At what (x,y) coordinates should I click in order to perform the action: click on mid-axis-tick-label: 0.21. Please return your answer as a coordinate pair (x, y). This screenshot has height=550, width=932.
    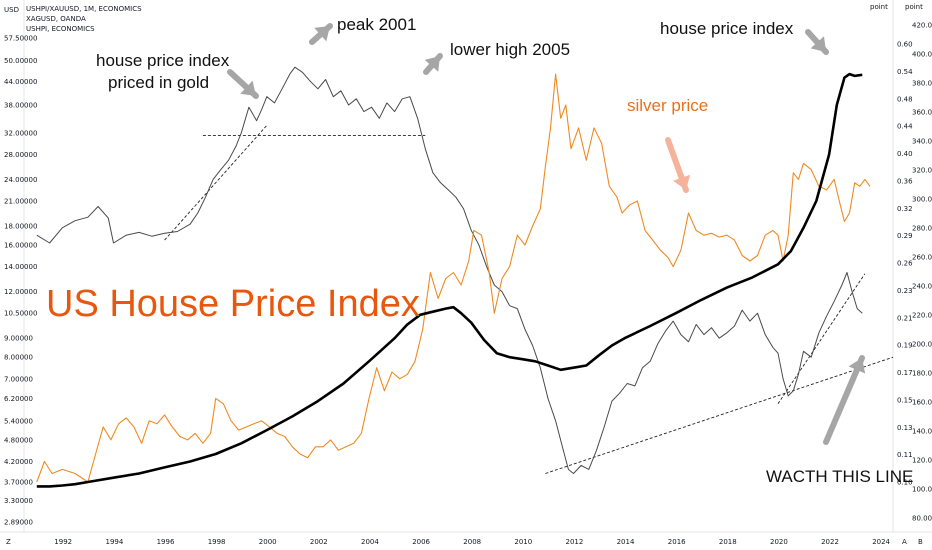
    Looking at the image, I should click on (905, 318).